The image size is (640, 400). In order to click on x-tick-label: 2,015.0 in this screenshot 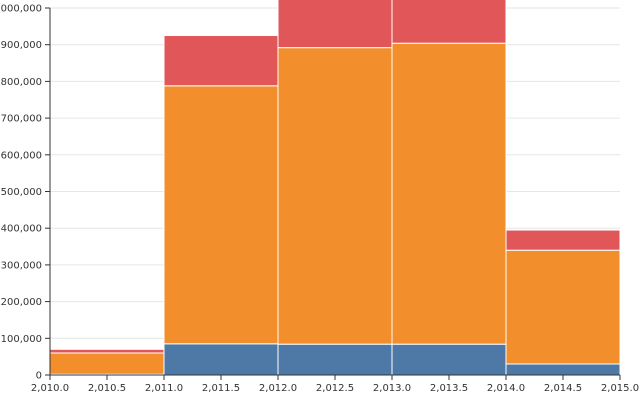, I will do `click(620, 388)`.